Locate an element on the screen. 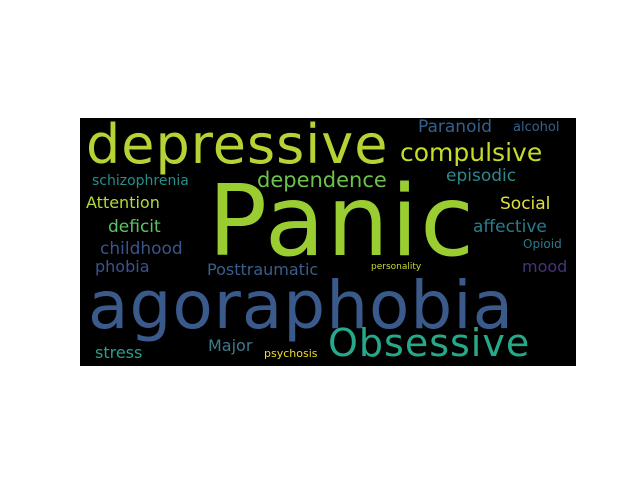 Image resolution: width=640 pixels, height=480 pixels. word-major: Major is located at coordinates (230, 345).